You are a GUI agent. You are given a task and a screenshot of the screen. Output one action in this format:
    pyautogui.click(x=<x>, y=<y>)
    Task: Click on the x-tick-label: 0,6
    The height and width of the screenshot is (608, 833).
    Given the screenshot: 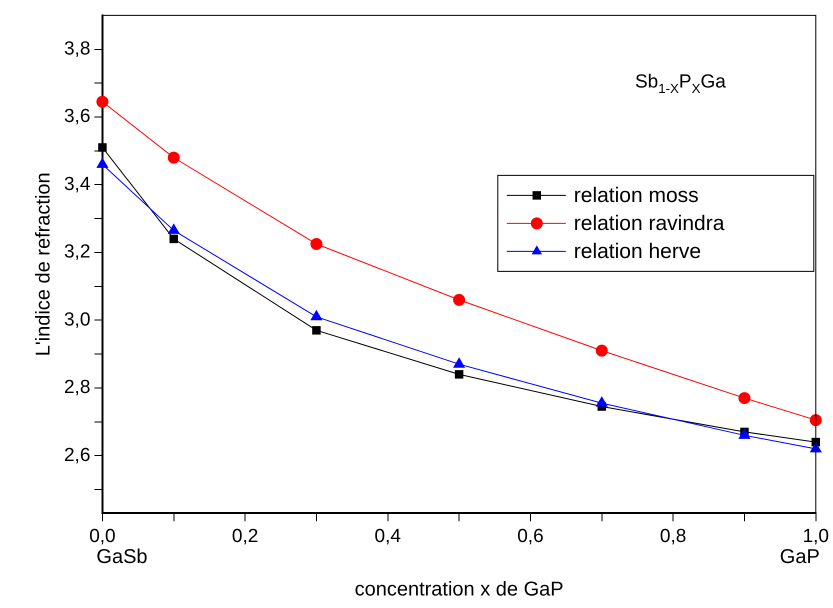 What is the action you would take?
    pyautogui.click(x=530, y=536)
    